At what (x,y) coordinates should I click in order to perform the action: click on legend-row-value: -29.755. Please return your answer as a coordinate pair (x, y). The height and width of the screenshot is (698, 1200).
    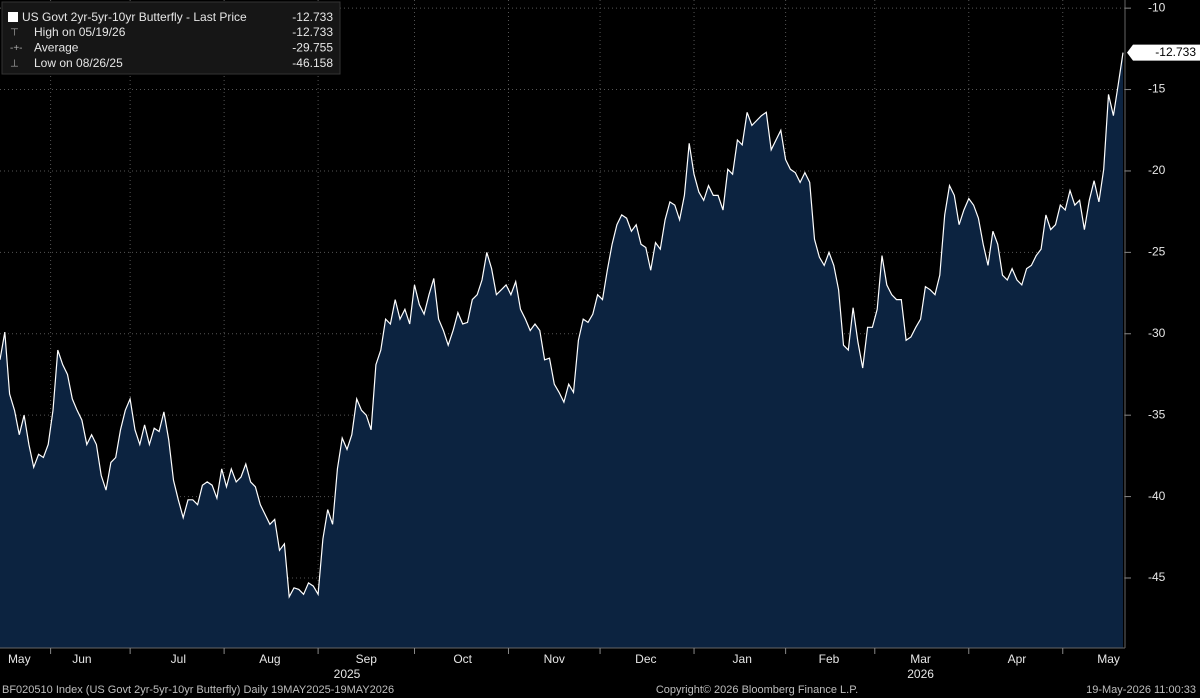
    Looking at the image, I should click on (312, 48).